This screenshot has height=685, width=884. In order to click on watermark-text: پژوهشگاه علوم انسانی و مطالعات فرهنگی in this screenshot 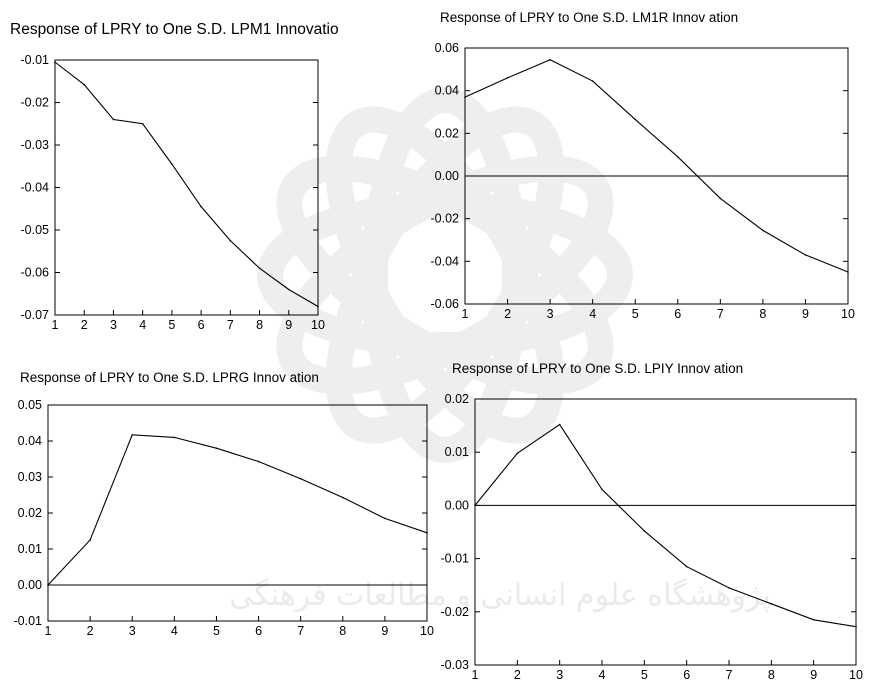, I will do `click(500, 595)`.